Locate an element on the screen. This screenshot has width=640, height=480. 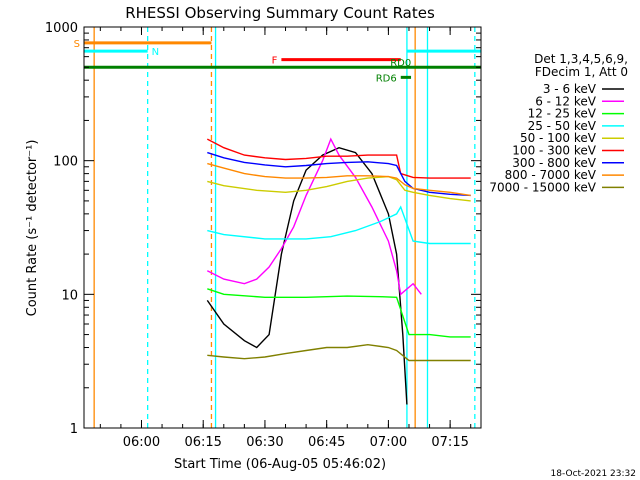
legend-header-1: FDecim 1, Att 0 is located at coordinates (581, 72).